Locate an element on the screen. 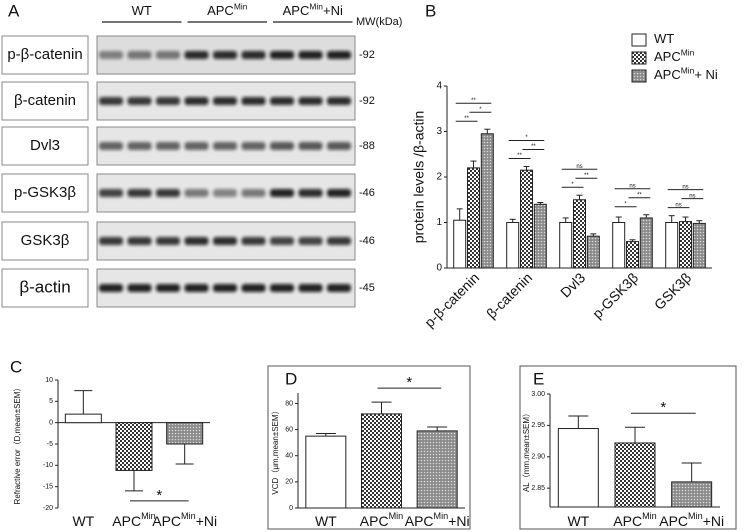  panel-letter: C is located at coordinates (16, 366).